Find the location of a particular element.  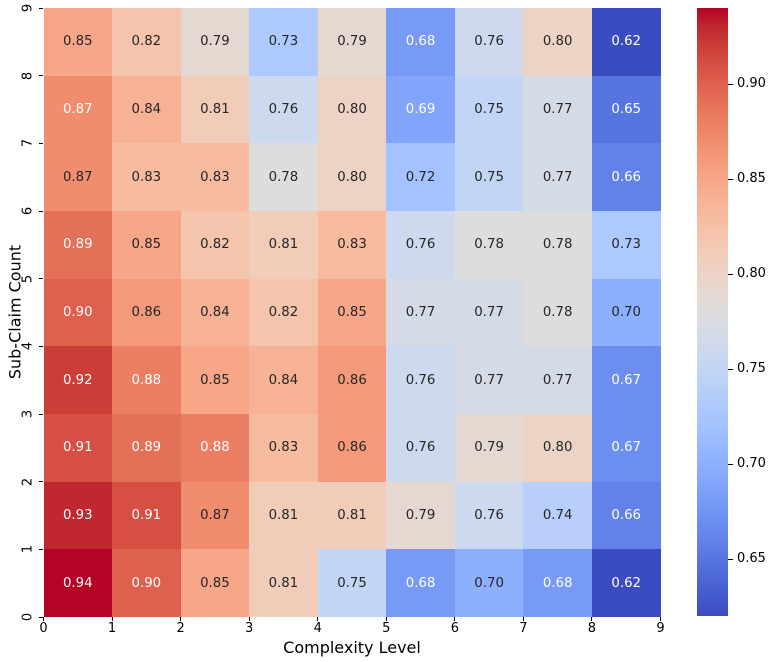

heatmap-cell: 0.84 is located at coordinates (283, 380).